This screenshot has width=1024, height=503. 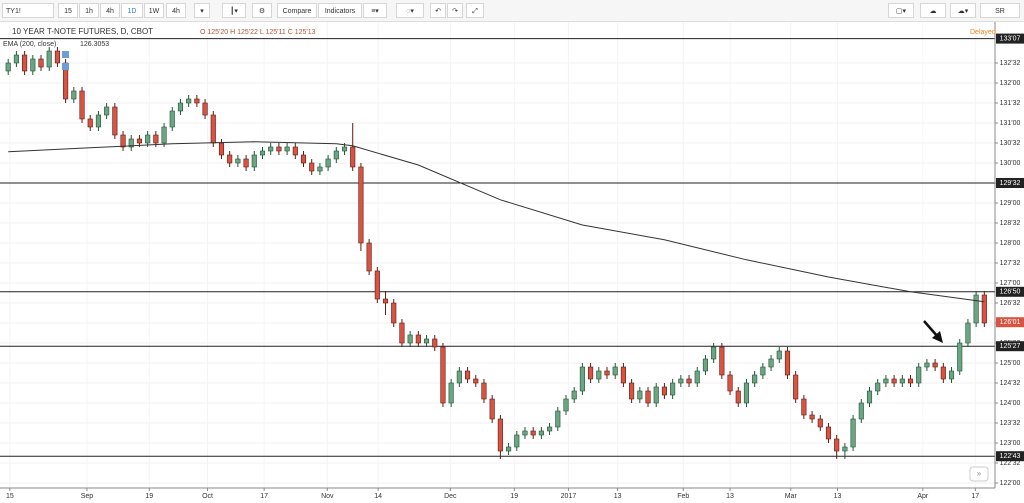 I want to click on x-tick-label: 13, so click(x=838, y=496).